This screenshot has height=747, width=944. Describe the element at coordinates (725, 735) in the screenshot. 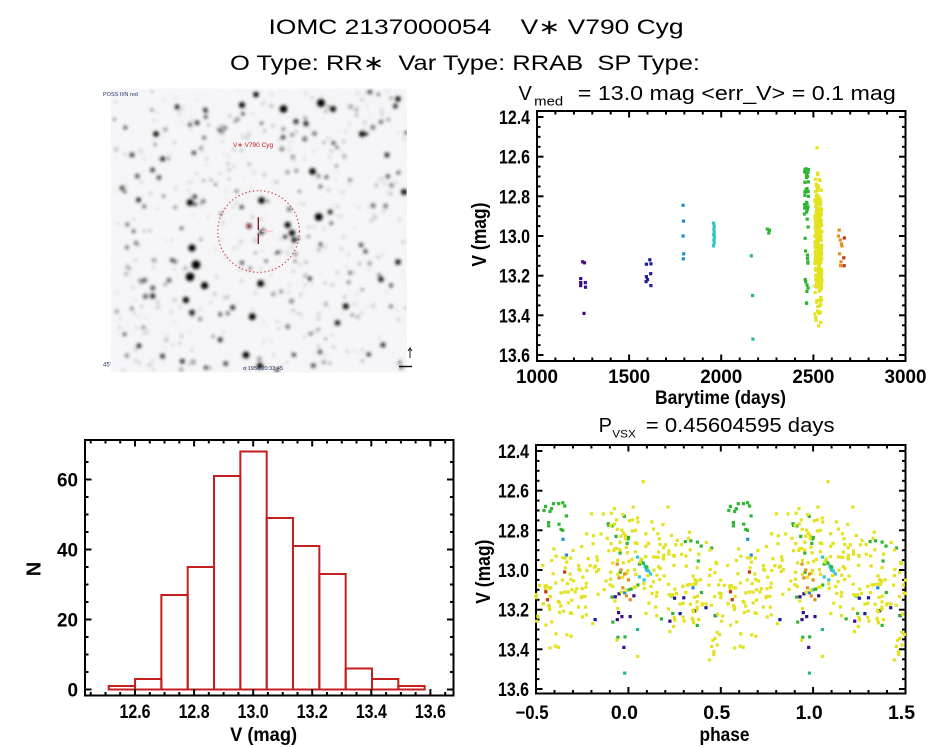

I see `svg-text: phase` at that location.